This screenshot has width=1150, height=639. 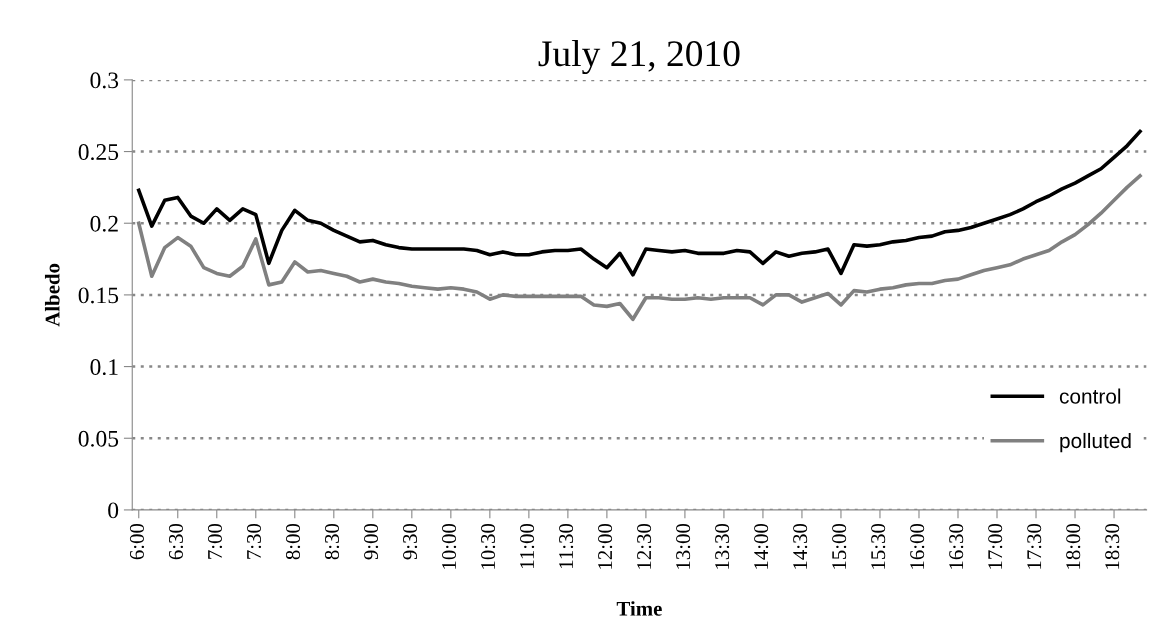 I want to click on x-tick-label: 7:30, so click(x=254, y=541).